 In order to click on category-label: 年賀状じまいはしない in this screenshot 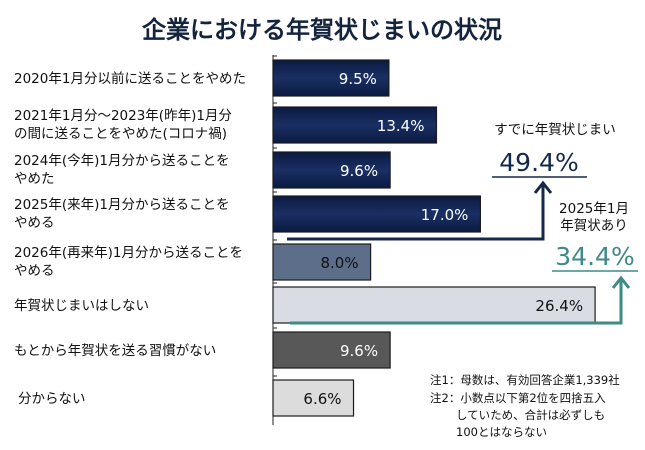, I will do `click(81, 306)`.